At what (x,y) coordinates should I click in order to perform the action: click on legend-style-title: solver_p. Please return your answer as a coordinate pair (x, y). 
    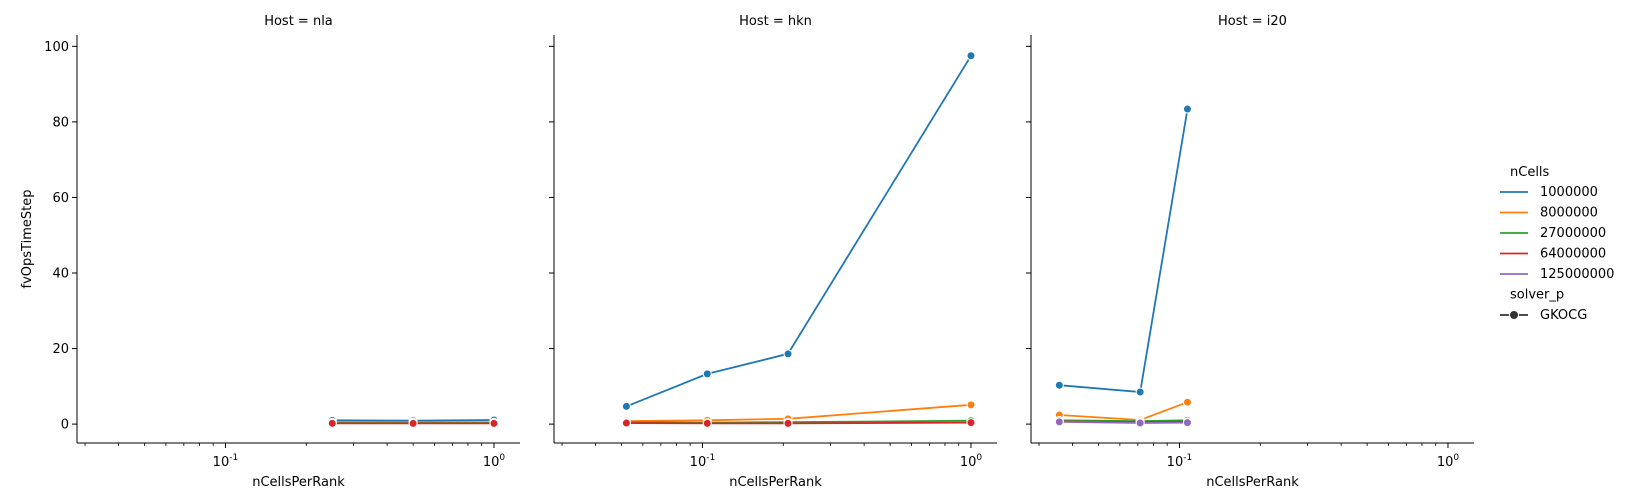
    Looking at the image, I should click on (1537, 295).